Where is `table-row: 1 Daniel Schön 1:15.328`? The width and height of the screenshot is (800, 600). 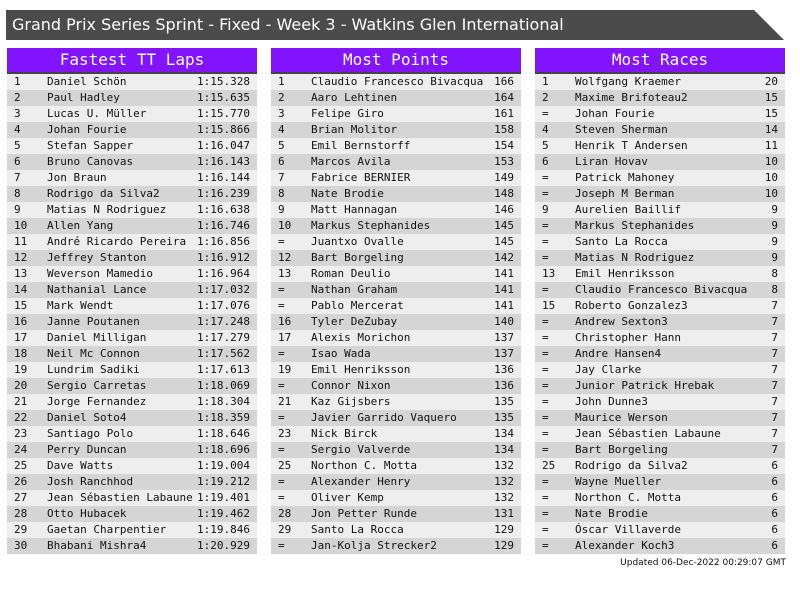 table-row: 1 Daniel Schön 1:15.328 is located at coordinates (132, 82).